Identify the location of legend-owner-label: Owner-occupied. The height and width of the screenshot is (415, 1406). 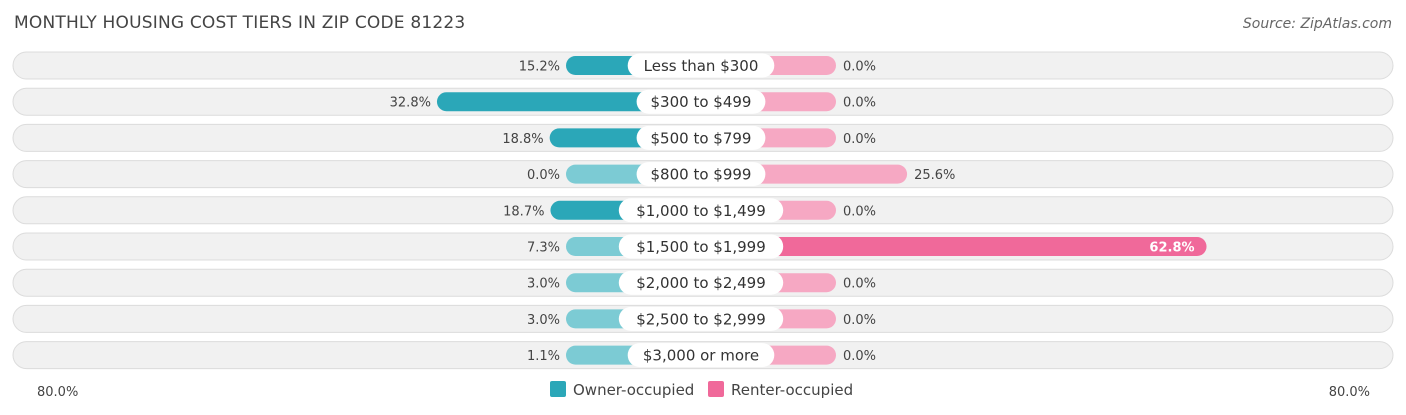
(633, 390).